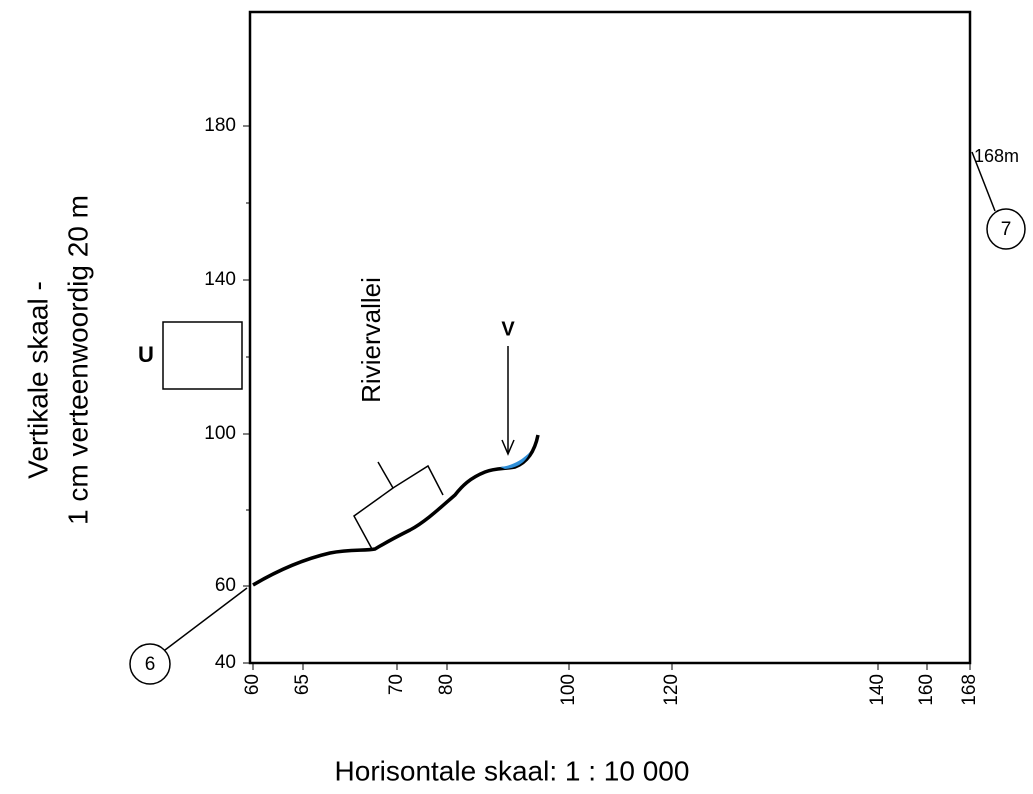 Image resolution: width=1033 pixels, height=794 pixels. I want to click on vertical-scale-line1: Vertikale skaal -, so click(37, 380).